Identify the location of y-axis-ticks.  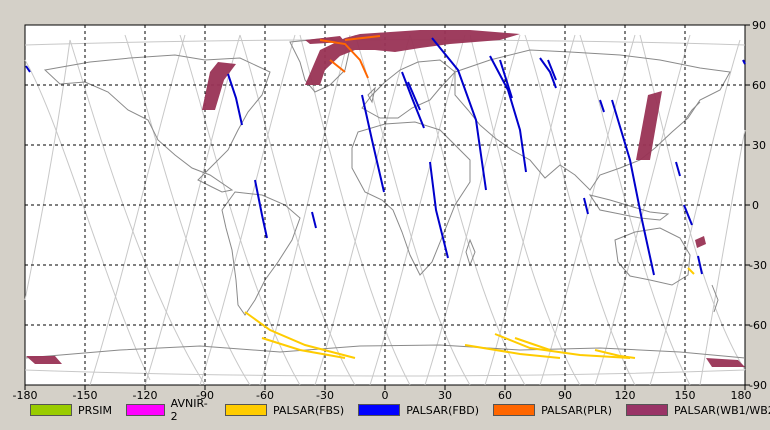
(747, 205).